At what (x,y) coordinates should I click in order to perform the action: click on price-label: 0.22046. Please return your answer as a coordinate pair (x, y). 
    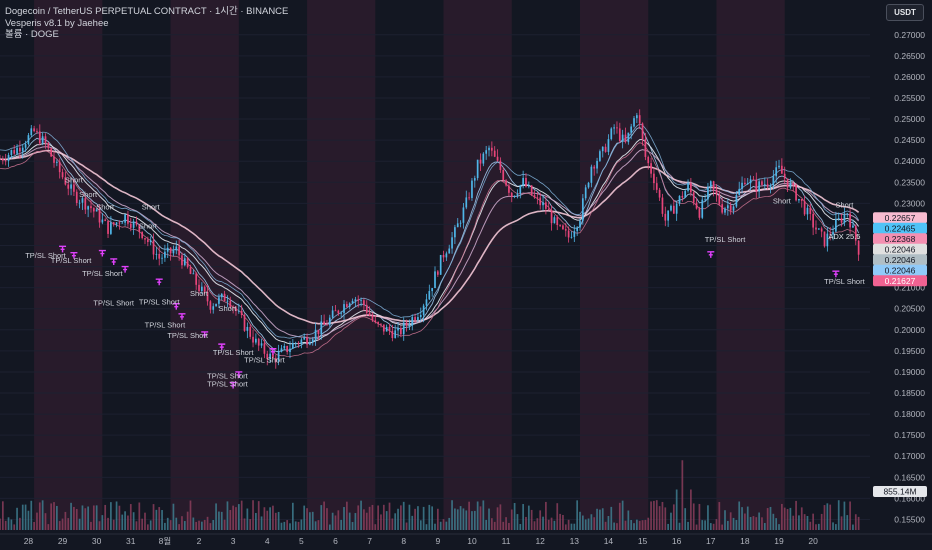
    Looking at the image, I should click on (900, 270).